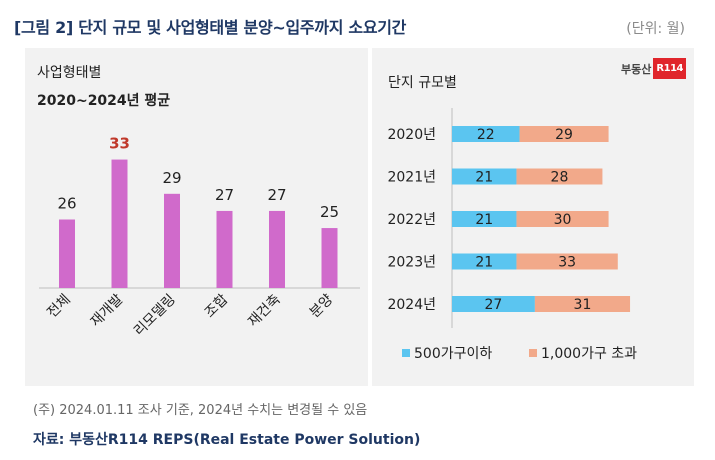 The height and width of the screenshot is (460, 715). Describe the element at coordinates (669, 68) in the screenshot. I see `logo-badge: R114` at that location.